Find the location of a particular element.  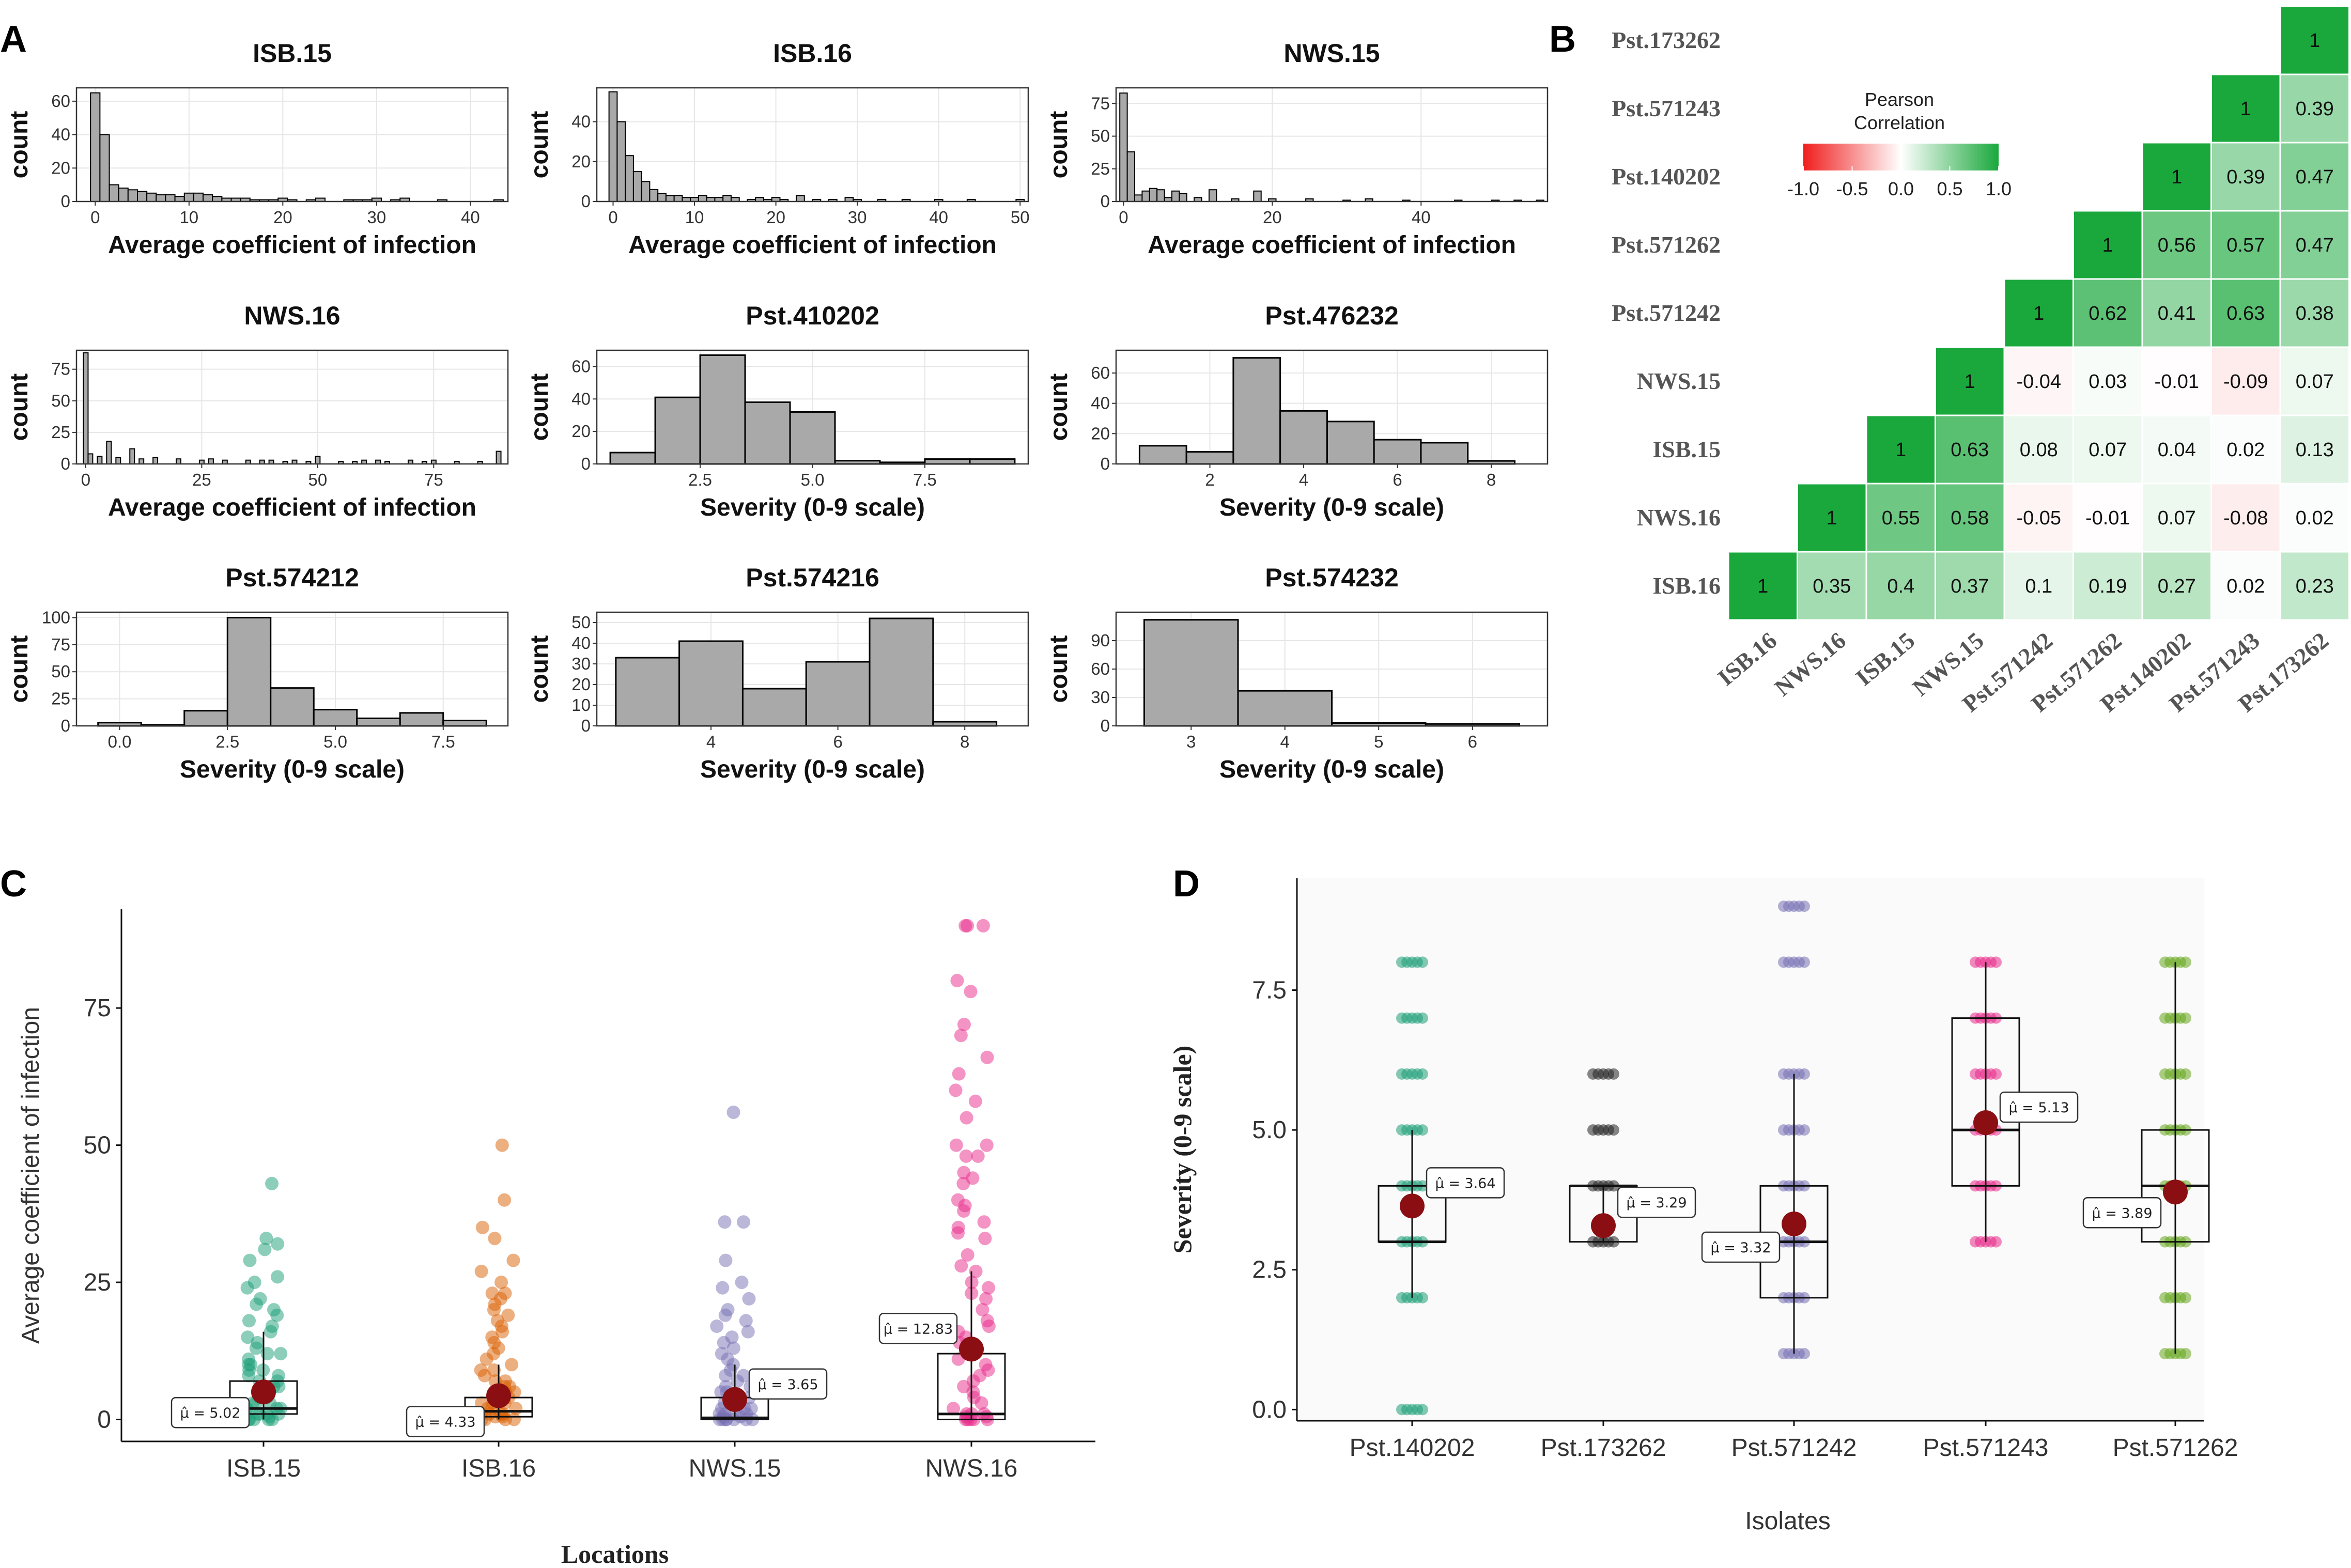

y-tick-label: 2.5 is located at coordinates (1270, 1270).